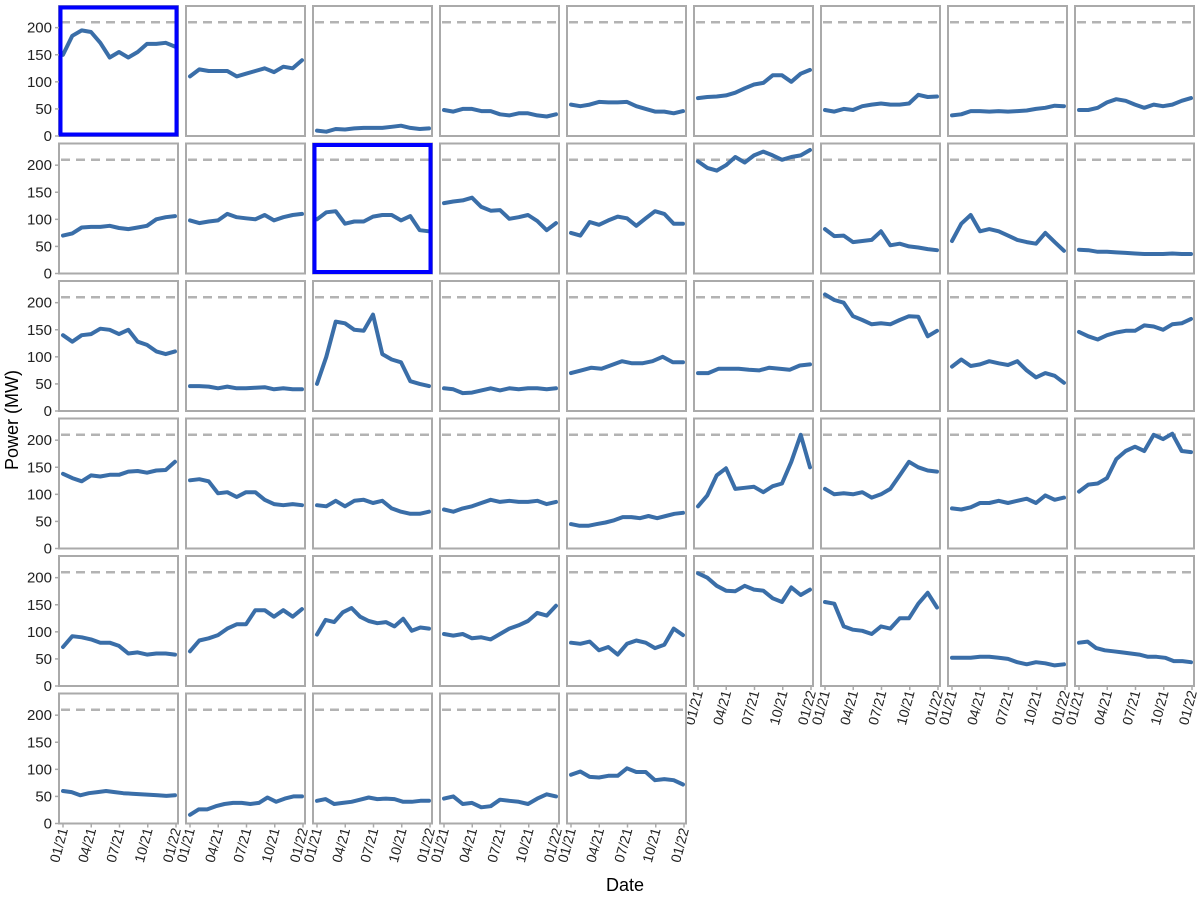 The width and height of the screenshot is (1200, 905). Describe the element at coordinates (1131, 641) in the screenshot. I see `panel-45: 01/21 04/21 07/21 10/21 01/22` at that location.